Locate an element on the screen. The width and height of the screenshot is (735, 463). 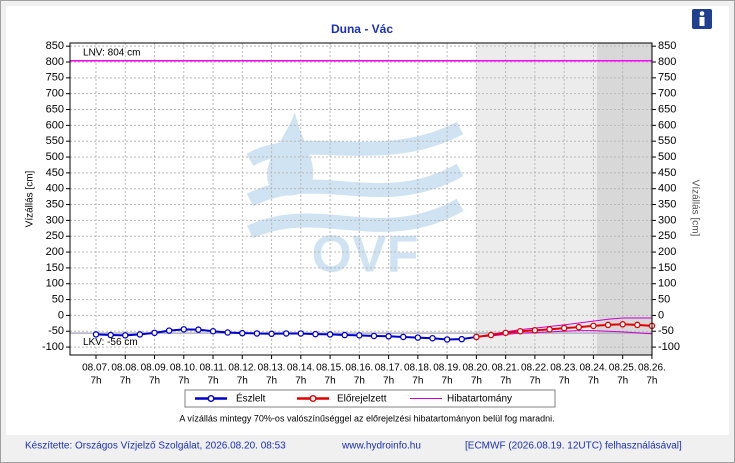
y-tick-label: 800 is located at coordinates (55, 62).